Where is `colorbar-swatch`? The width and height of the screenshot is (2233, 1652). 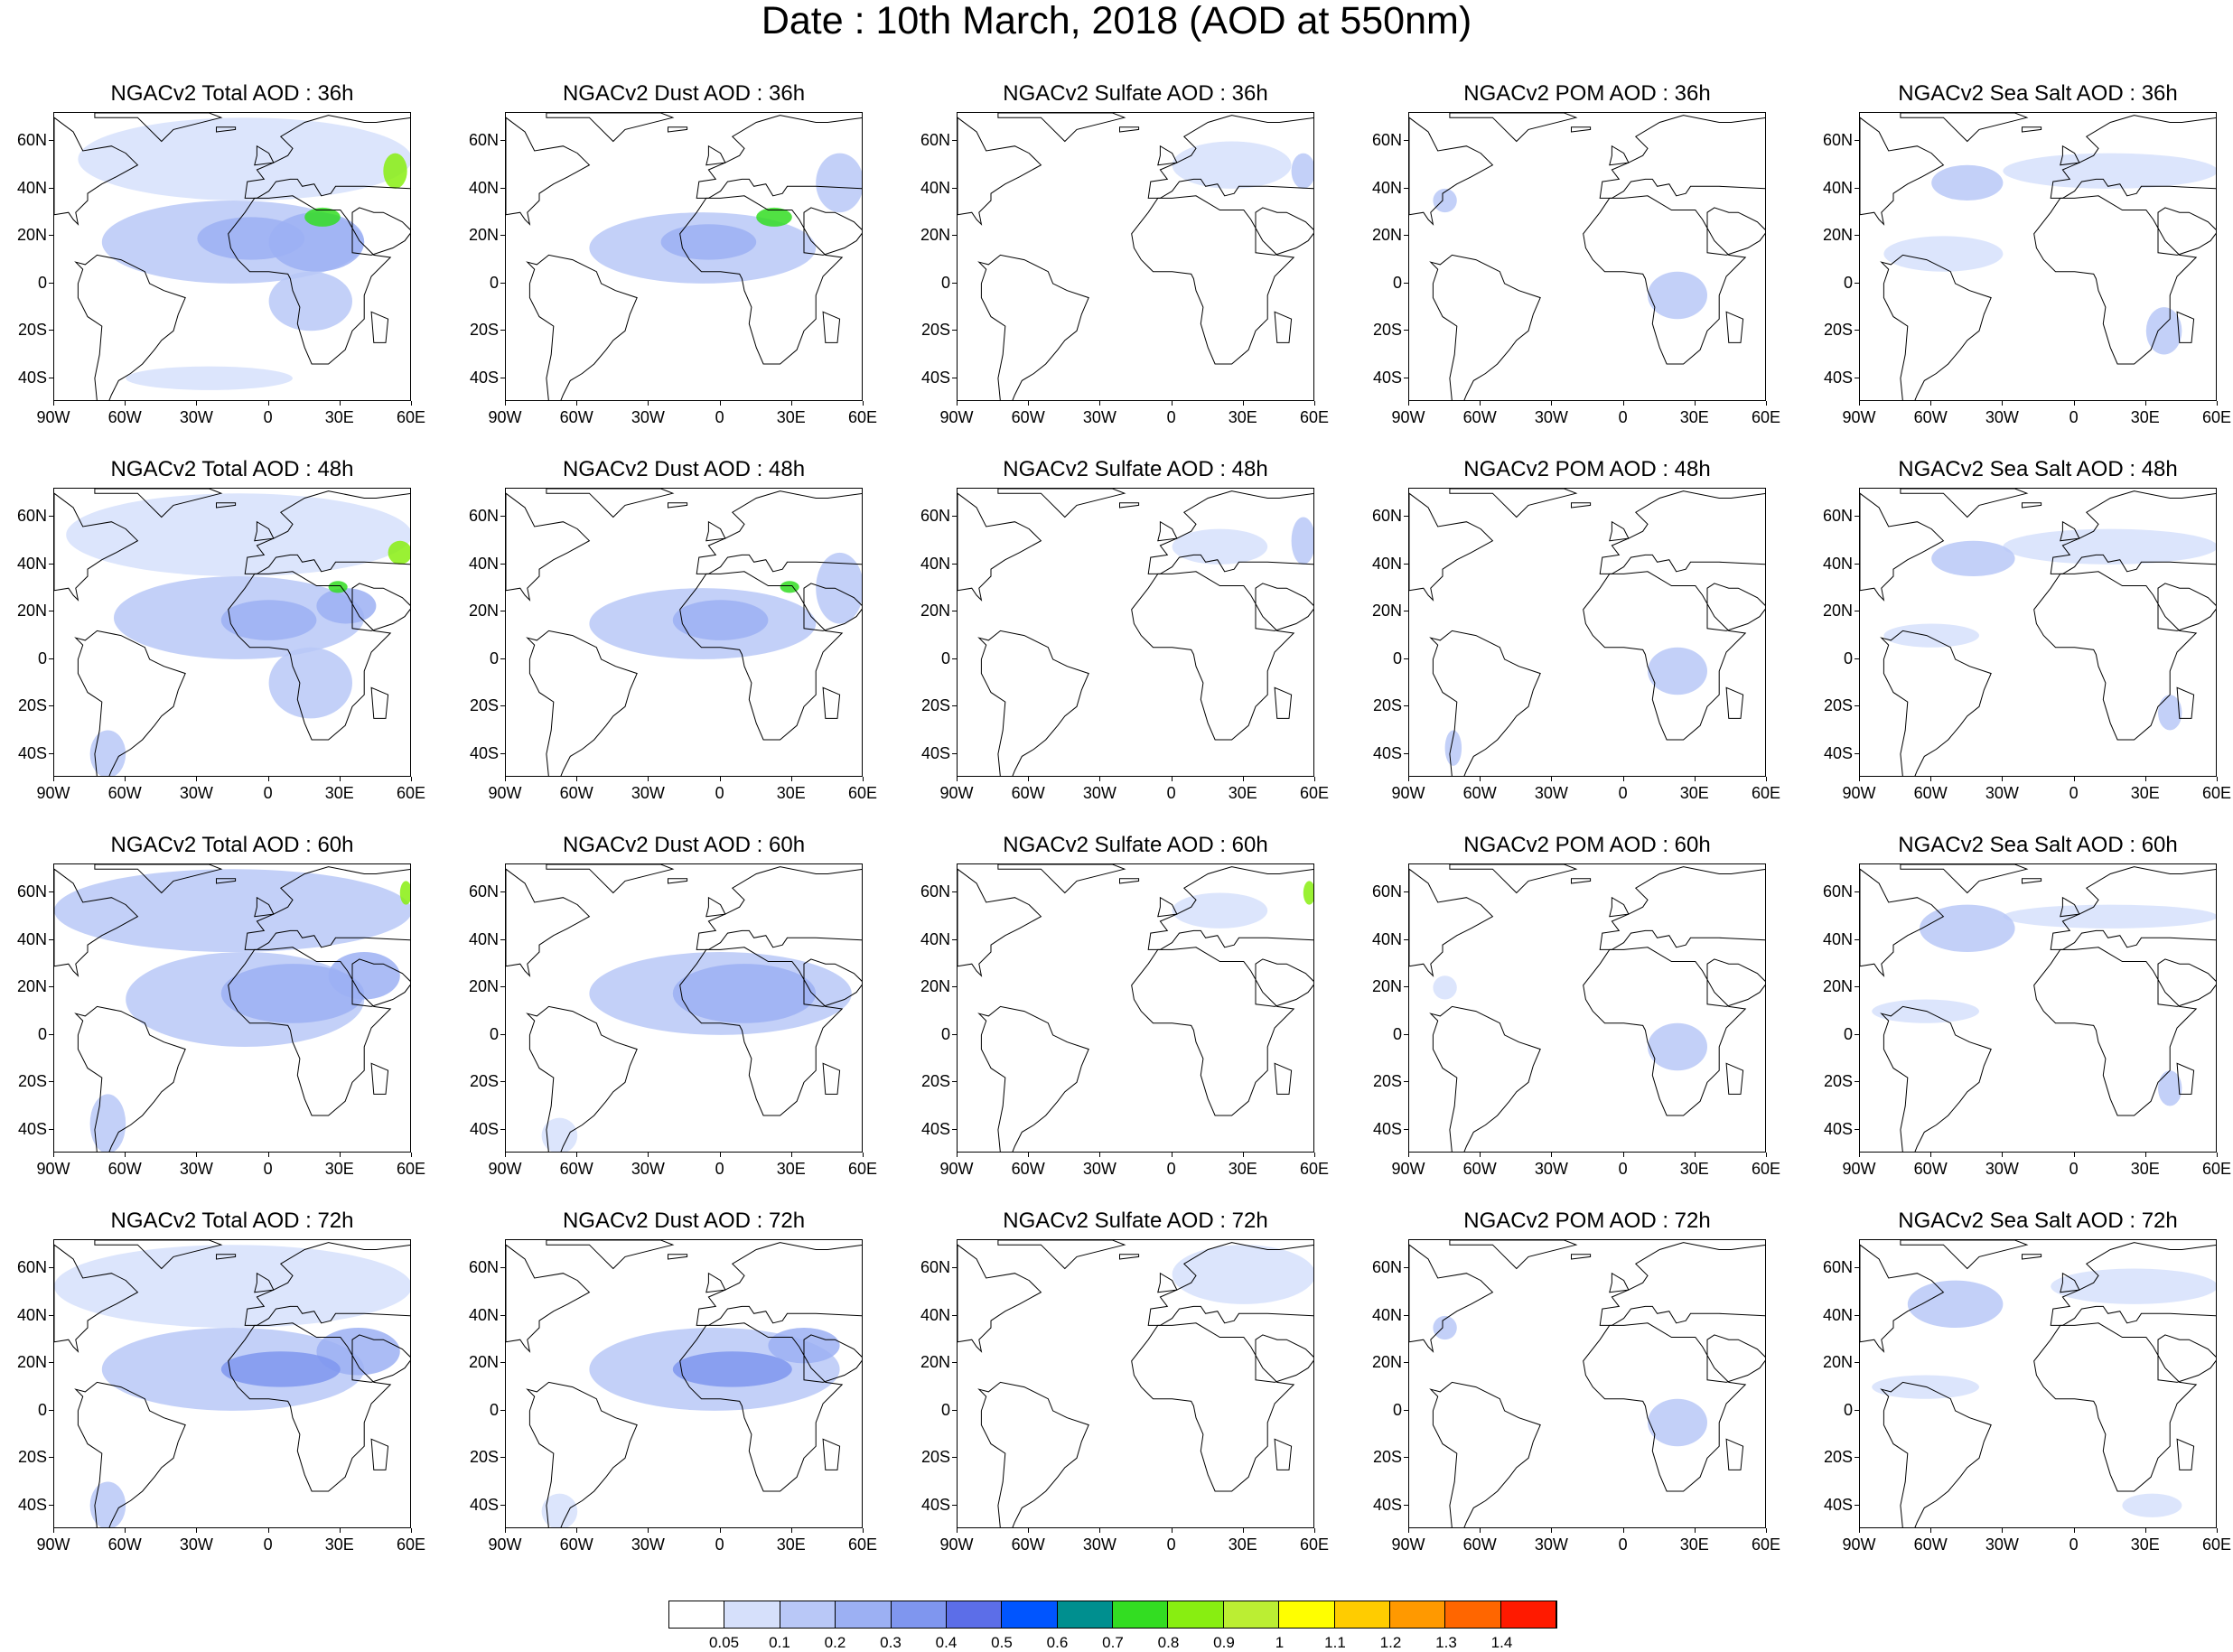
colorbar-swatch is located at coordinates (919, 1614).